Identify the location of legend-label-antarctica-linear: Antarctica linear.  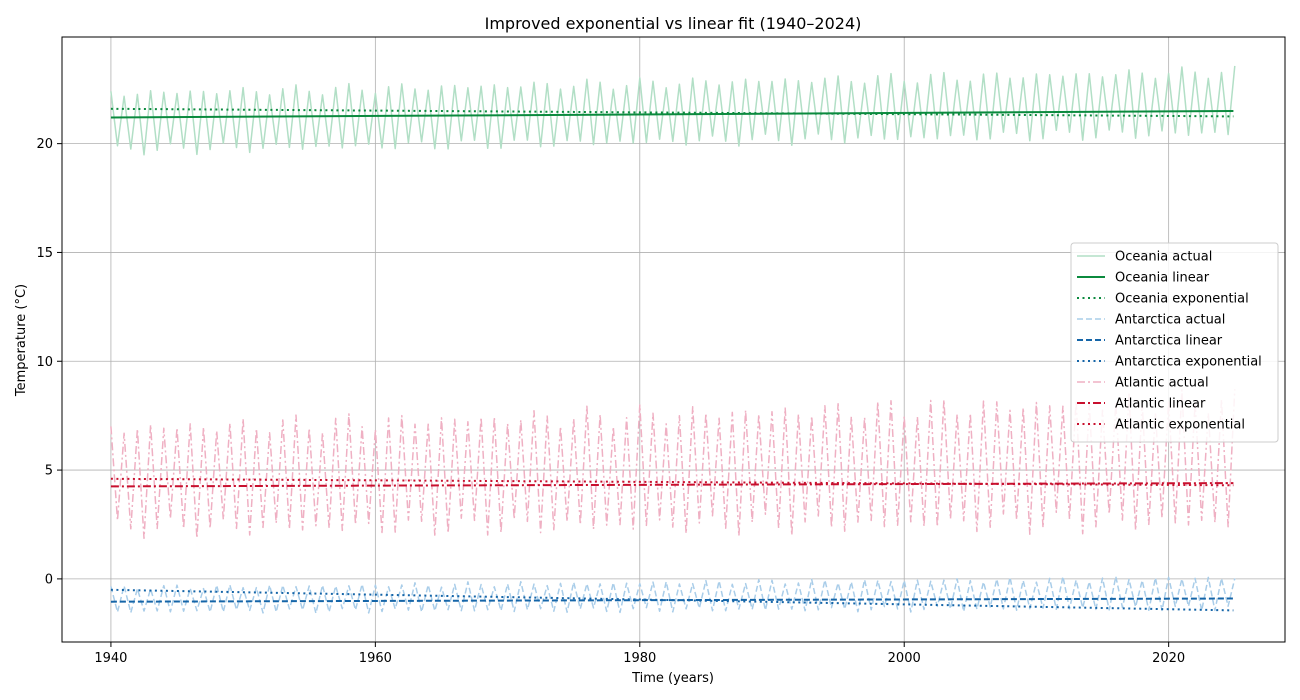
(1169, 341).